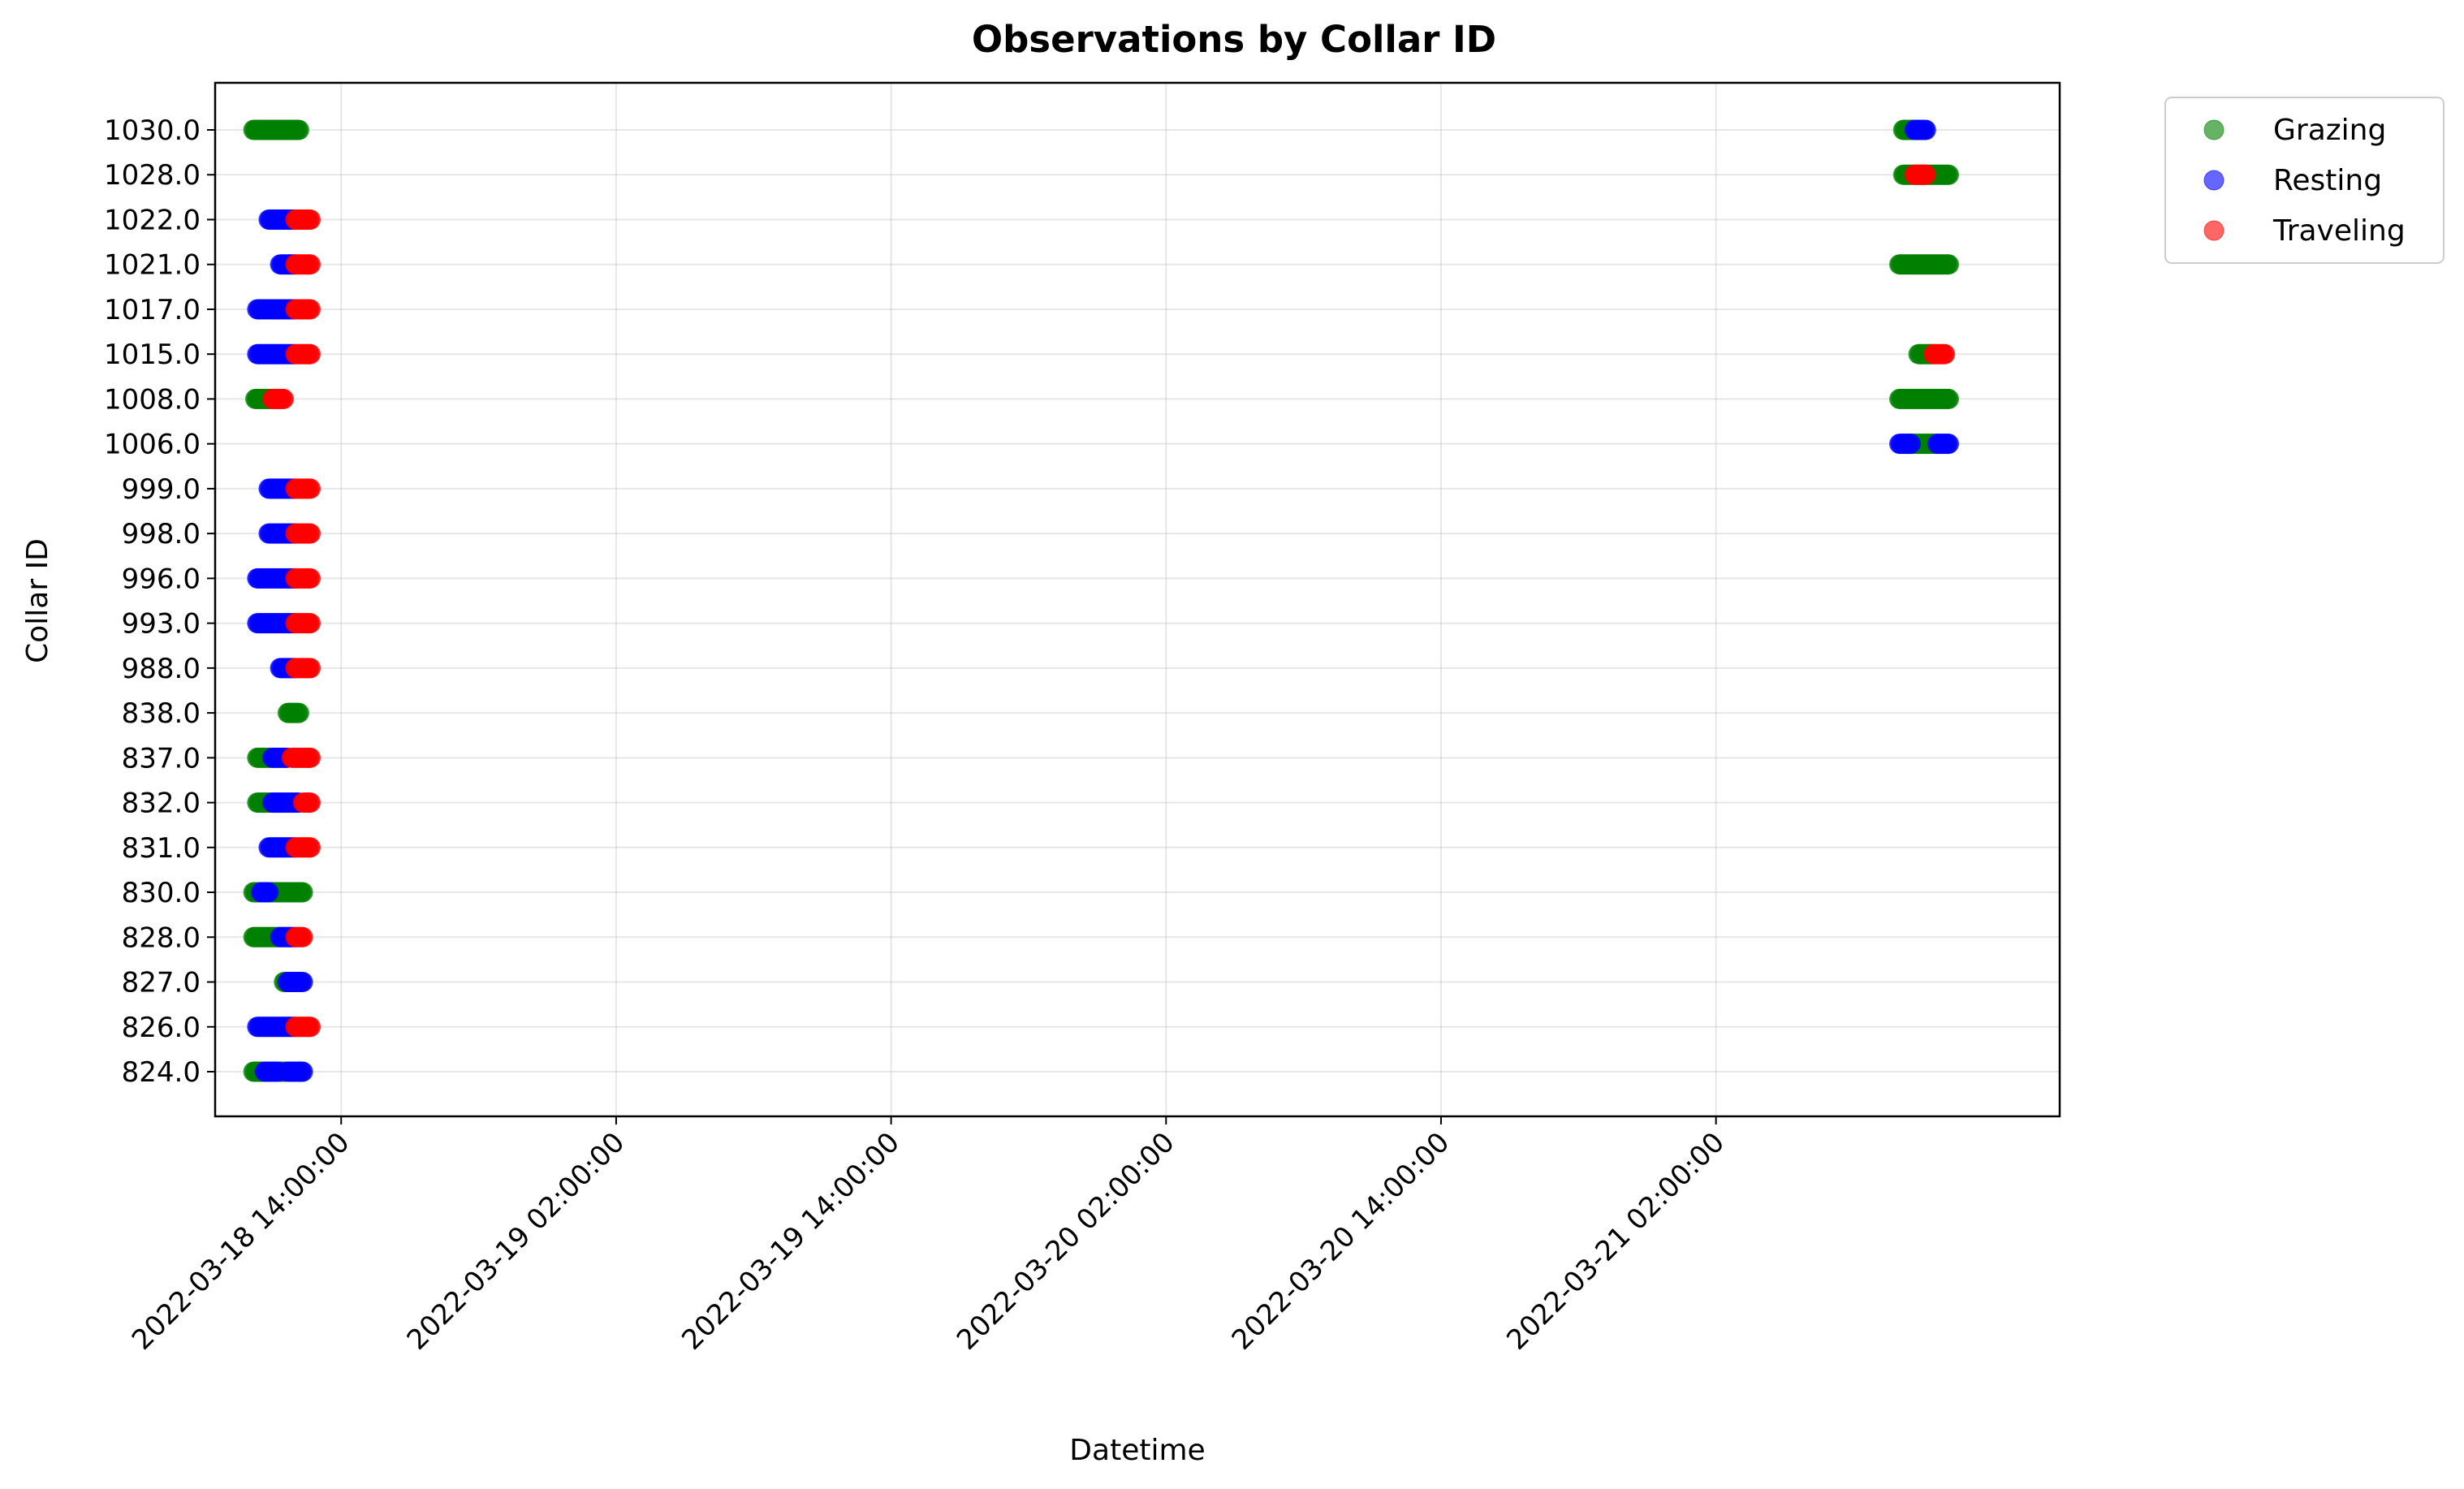 This screenshot has width=2464, height=1489. Describe the element at coordinates (1137, 1450) in the screenshot. I see `x-axis-label: Datetime` at that location.